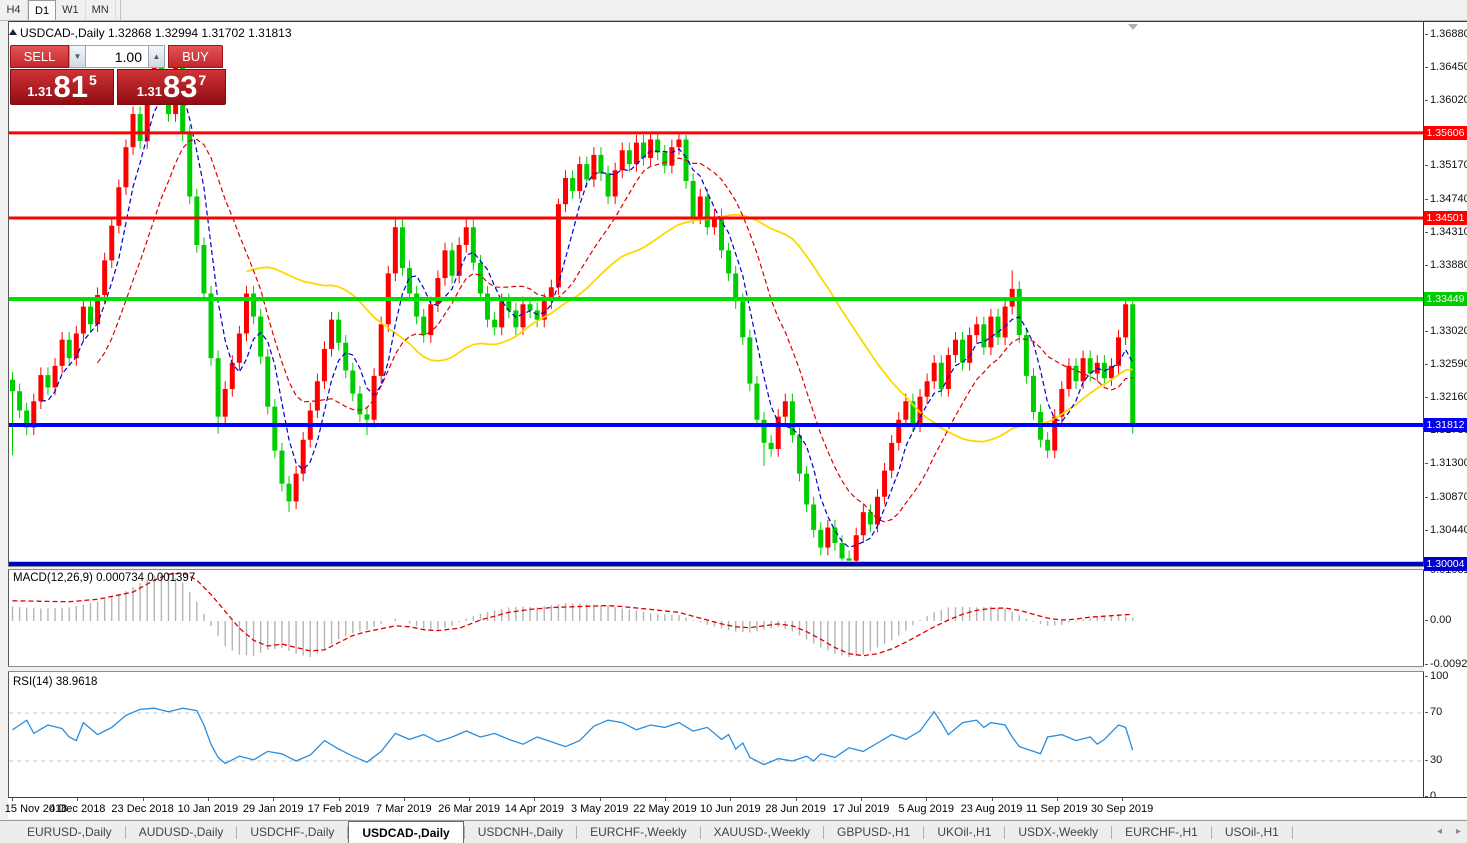 Image resolution: width=1467 pixels, height=843 pixels. I want to click on timeframe-button-h4: H4, so click(14, 10).